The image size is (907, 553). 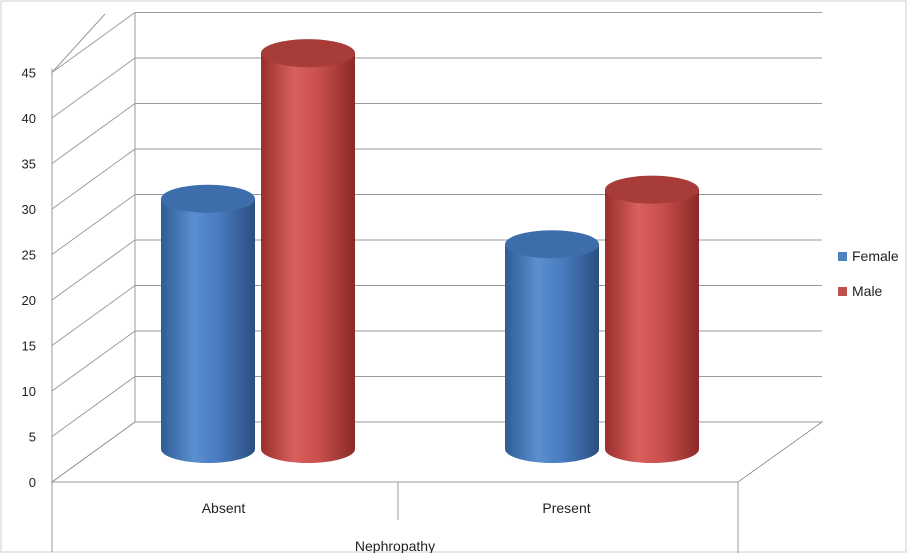 What do you see at coordinates (29, 278) in the screenshot?
I see `y-axis: 0 5 10 15 20 25 30 35 40 45` at bounding box center [29, 278].